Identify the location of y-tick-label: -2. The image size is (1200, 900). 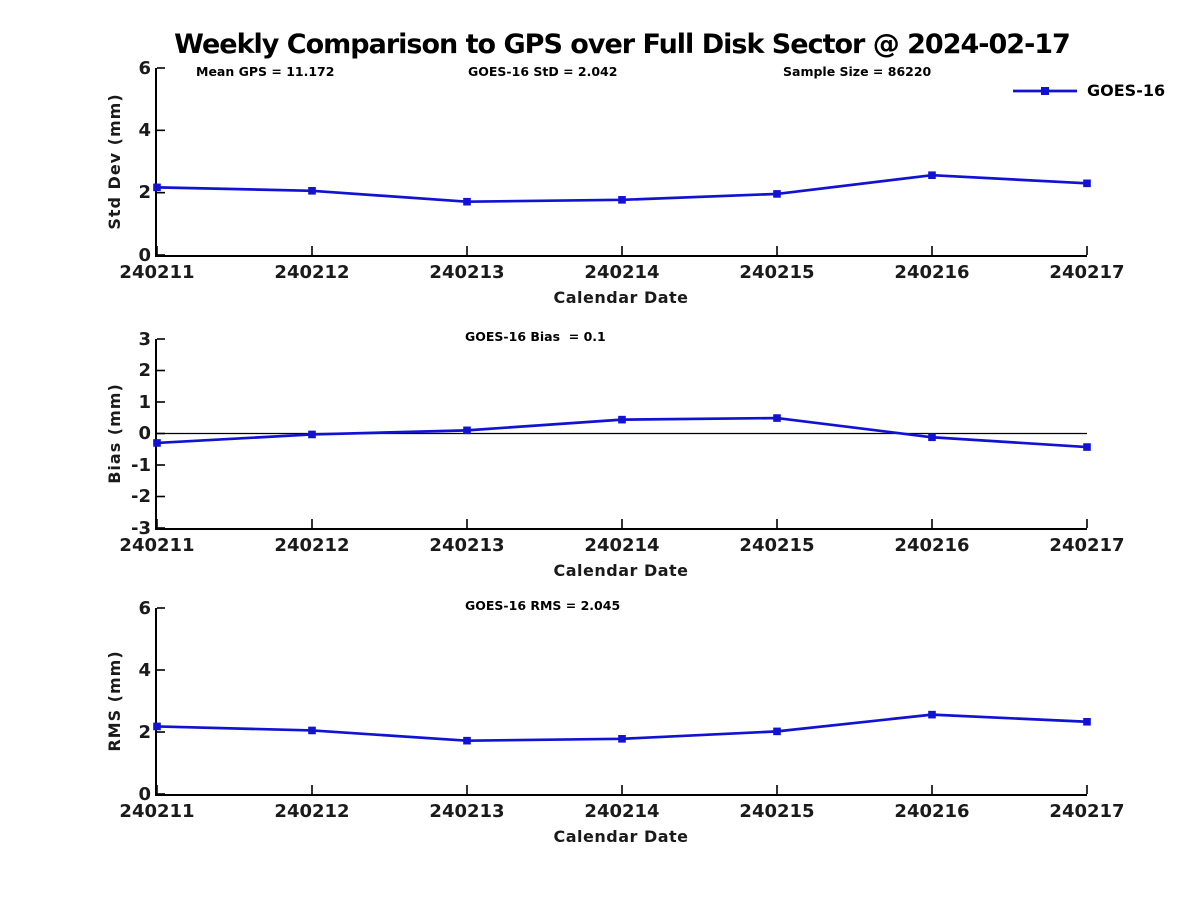
(141, 496).